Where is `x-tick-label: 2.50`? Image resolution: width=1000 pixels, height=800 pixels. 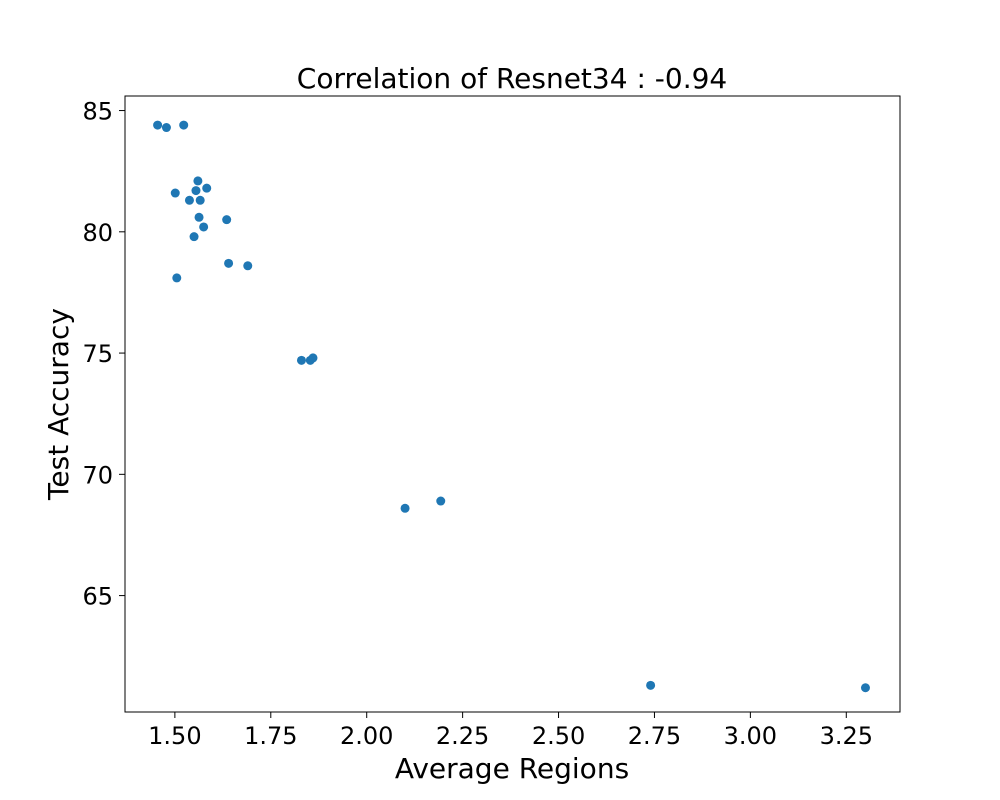
x-tick-label: 2.50 is located at coordinates (558, 736).